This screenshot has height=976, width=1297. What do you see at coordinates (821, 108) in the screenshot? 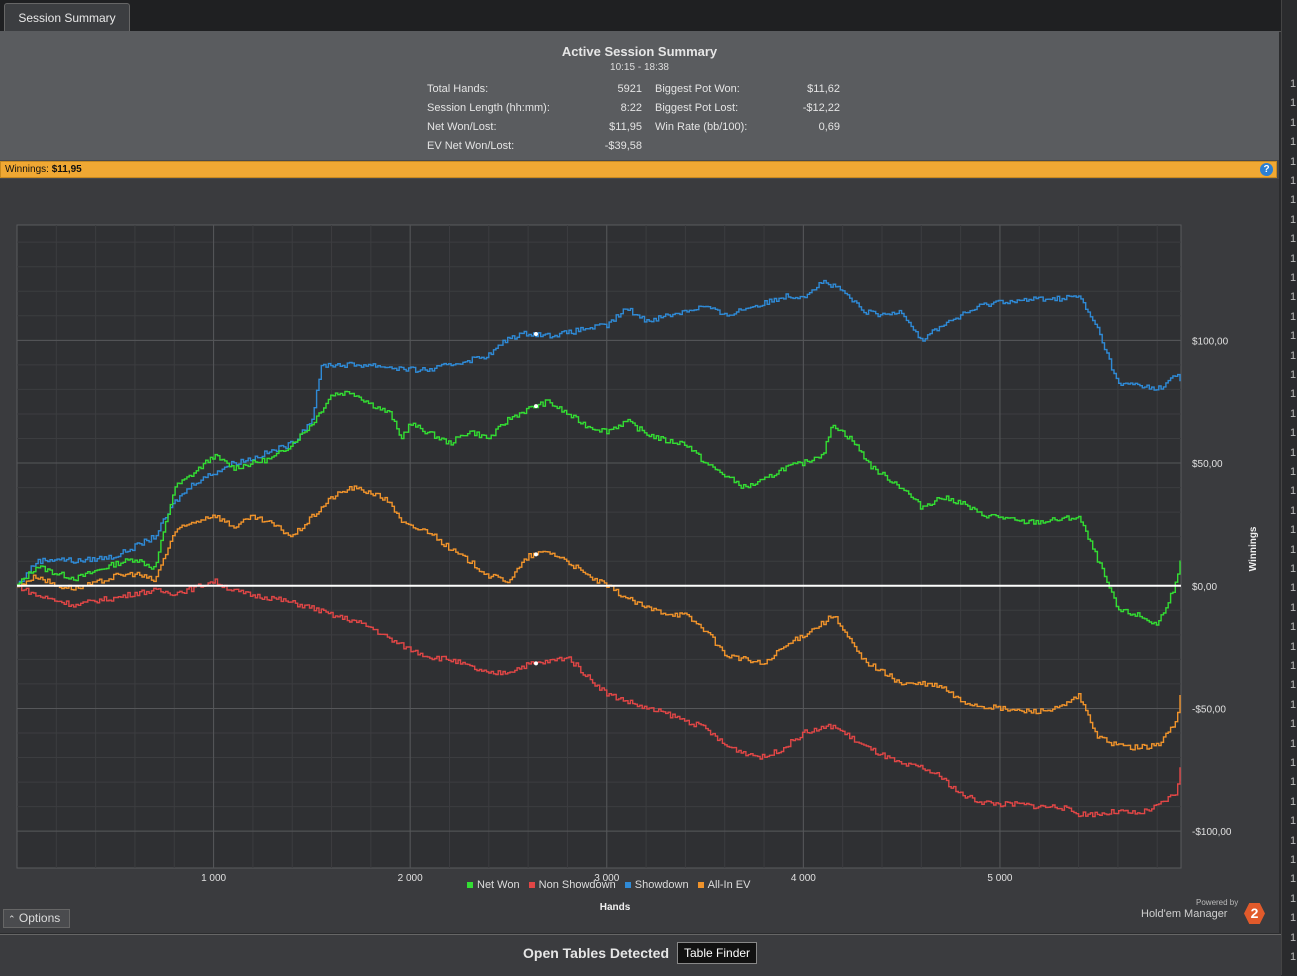
I see `stat-value: -$12,22` at bounding box center [821, 108].